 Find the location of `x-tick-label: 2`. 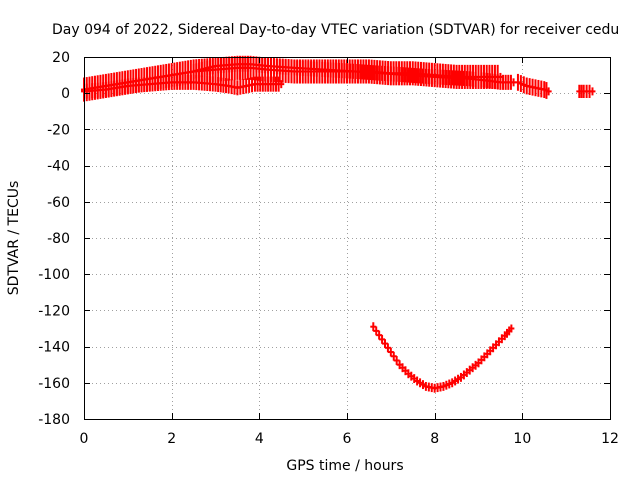

x-tick-label: 2 is located at coordinates (171, 439).